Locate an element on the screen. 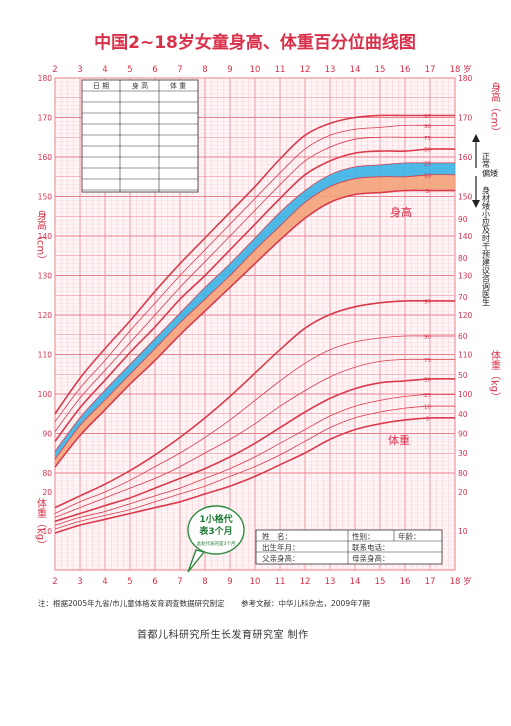 This screenshot has height=726, width=511. weight-pct-label-50: 50 is located at coordinates (427, 380).